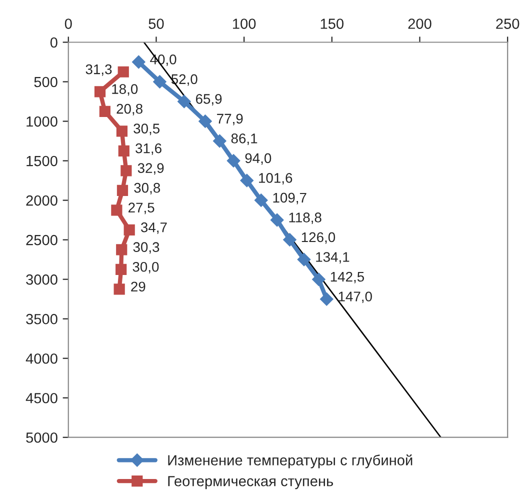 Image resolution: width=526 pixels, height=497 pixels. What do you see at coordinates (151, 169) in the screenshot?
I see `data-label: 32,9` at bounding box center [151, 169].